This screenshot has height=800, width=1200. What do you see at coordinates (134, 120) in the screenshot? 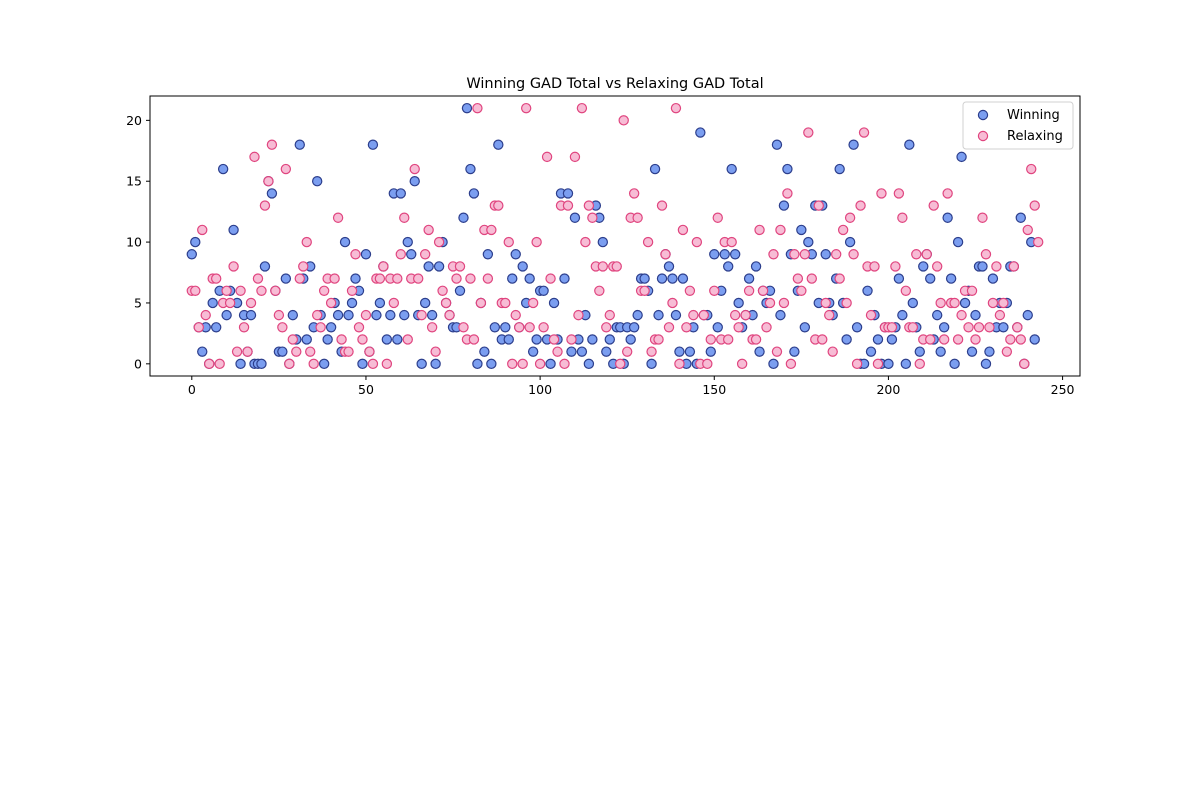
I see `y-tick-label: 20` at bounding box center [134, 120].